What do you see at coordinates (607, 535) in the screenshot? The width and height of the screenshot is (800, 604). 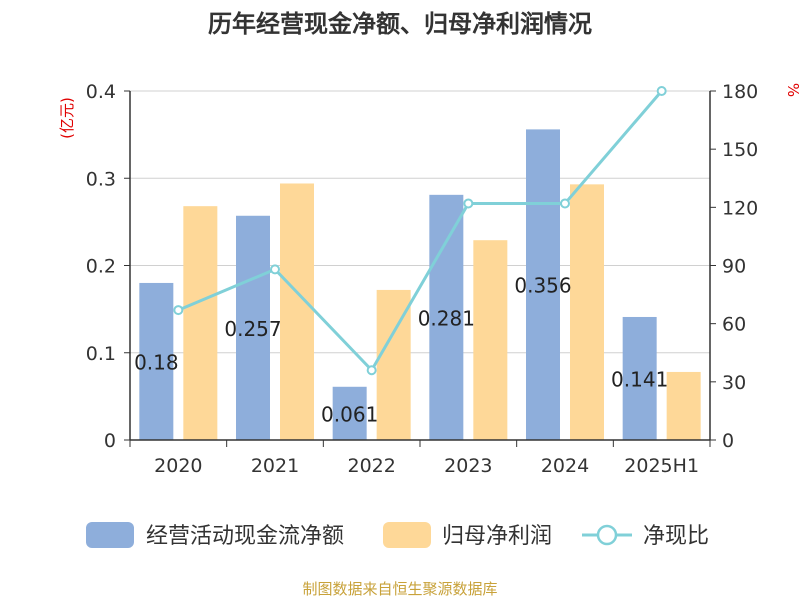 I see `legend-line-marker` at bounding box center [607, 535].